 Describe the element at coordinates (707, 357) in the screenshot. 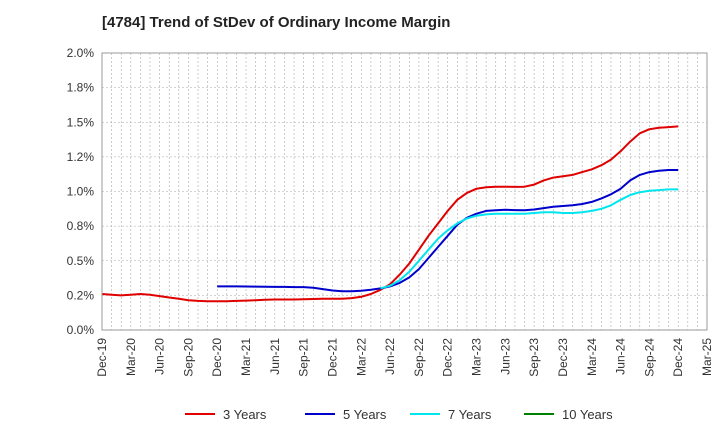

I see `x-tick-label: Mar-25` at that location.